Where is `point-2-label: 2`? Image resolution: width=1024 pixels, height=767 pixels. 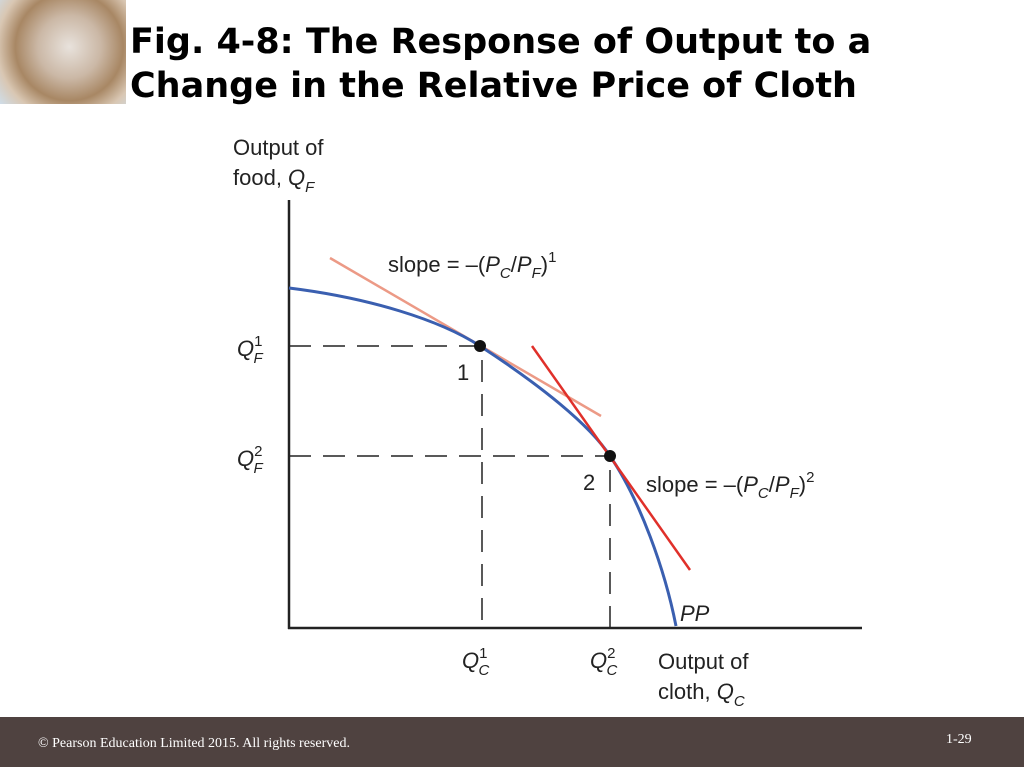
point-2-label: 2 is located at coordinates (589, 482).